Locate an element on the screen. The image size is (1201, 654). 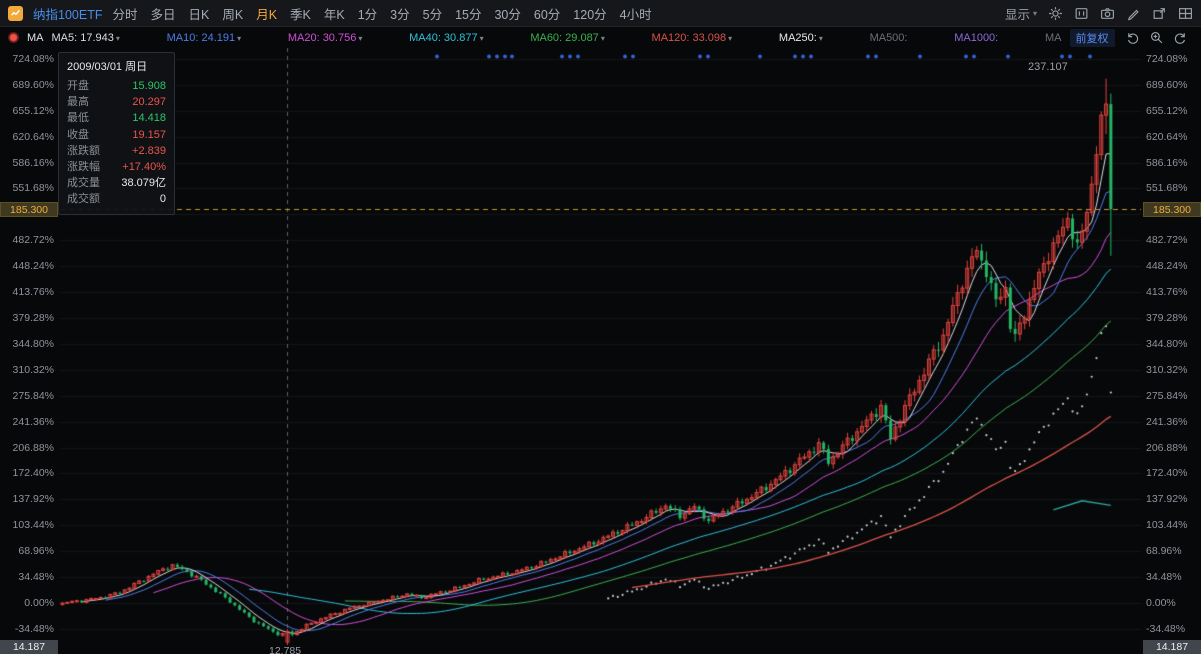
ma-legend-label: MA250: is located at coordinates (797, 37).